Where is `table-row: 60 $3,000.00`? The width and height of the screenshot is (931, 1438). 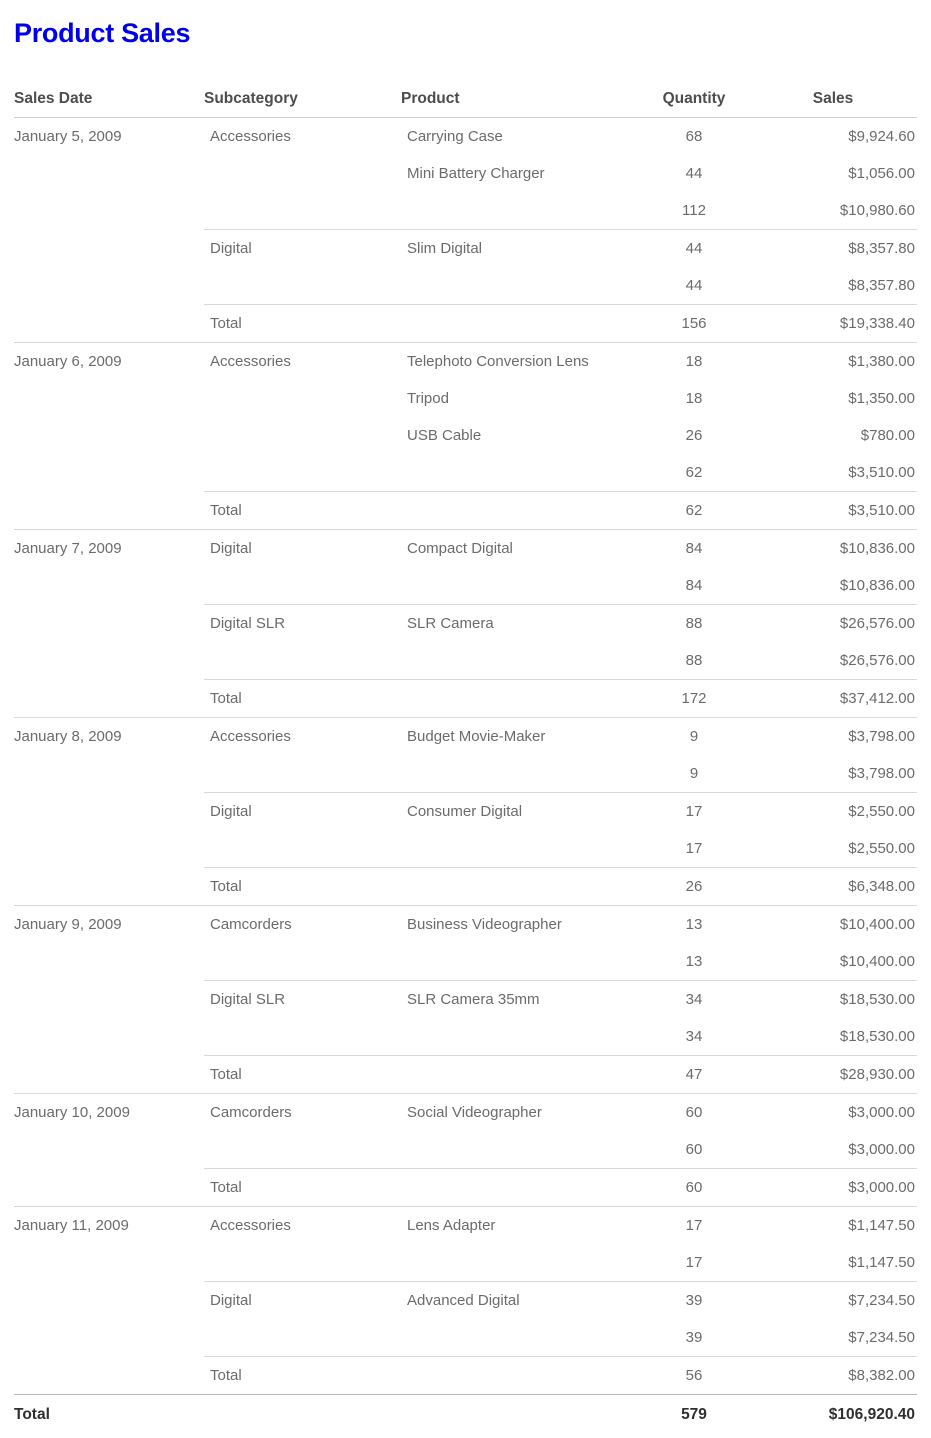
table-row: 60 $3,000.00 is located at coordinates (465, 1150).